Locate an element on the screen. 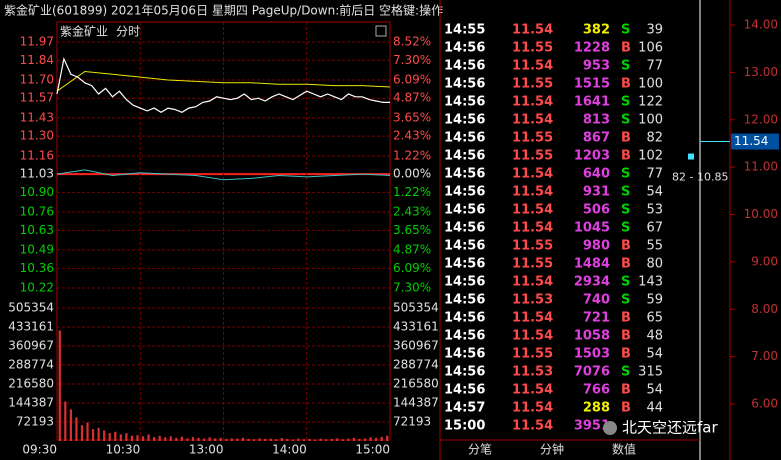 The width and height of the screenshot is (781, 460). trade-volume: 1484 is located at coordinates (592, 264).